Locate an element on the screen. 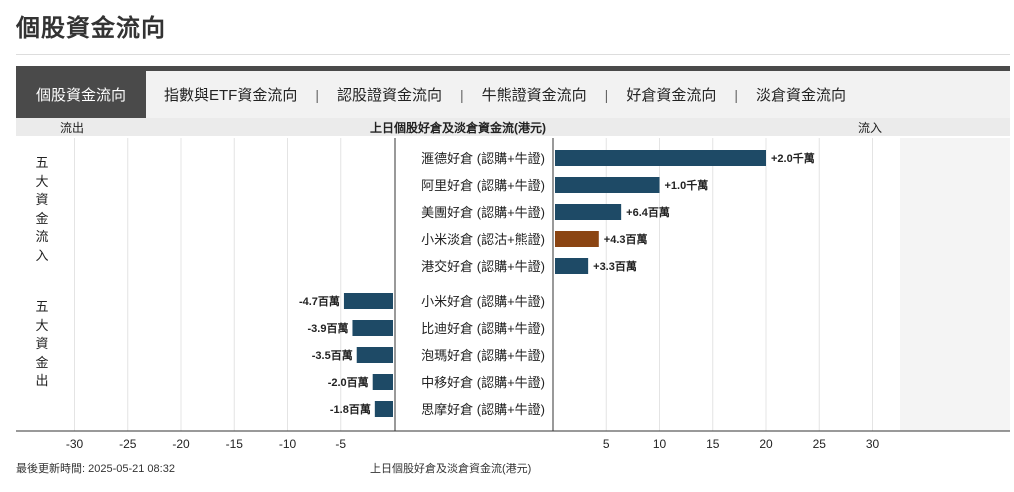 The width and height of the screenshot is (1014, 492). bar-value-label: +2.0千萬 is located at coordinates (793, 158).